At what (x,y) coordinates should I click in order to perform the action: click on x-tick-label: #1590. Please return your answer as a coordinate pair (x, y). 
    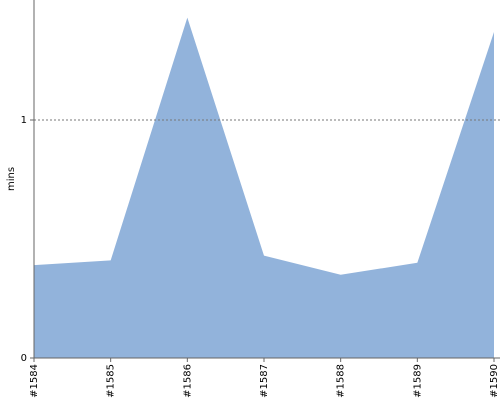
    Looking at the image, I should click on (494, 381).